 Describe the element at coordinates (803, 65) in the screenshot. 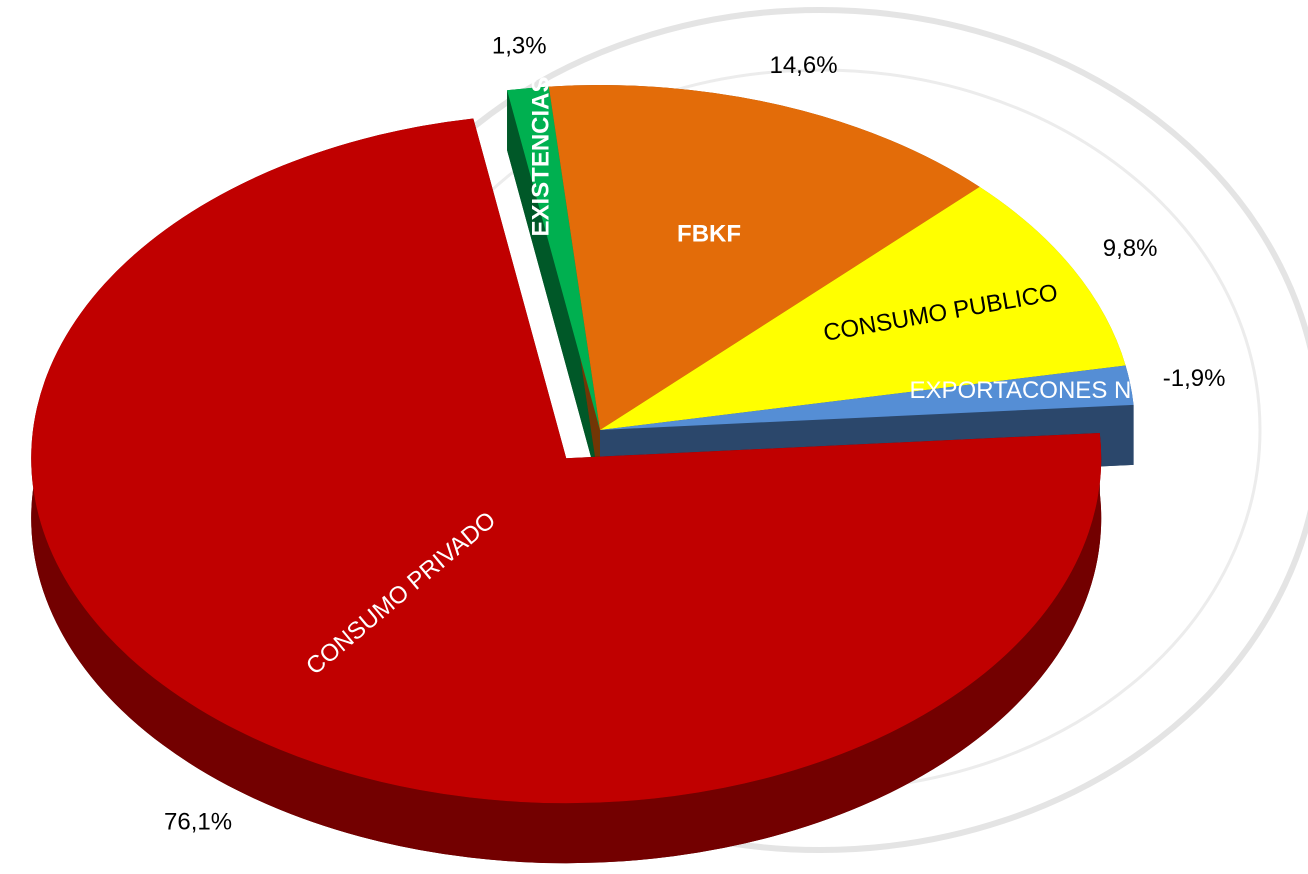

I see `value-label: 14,6%` at that location.